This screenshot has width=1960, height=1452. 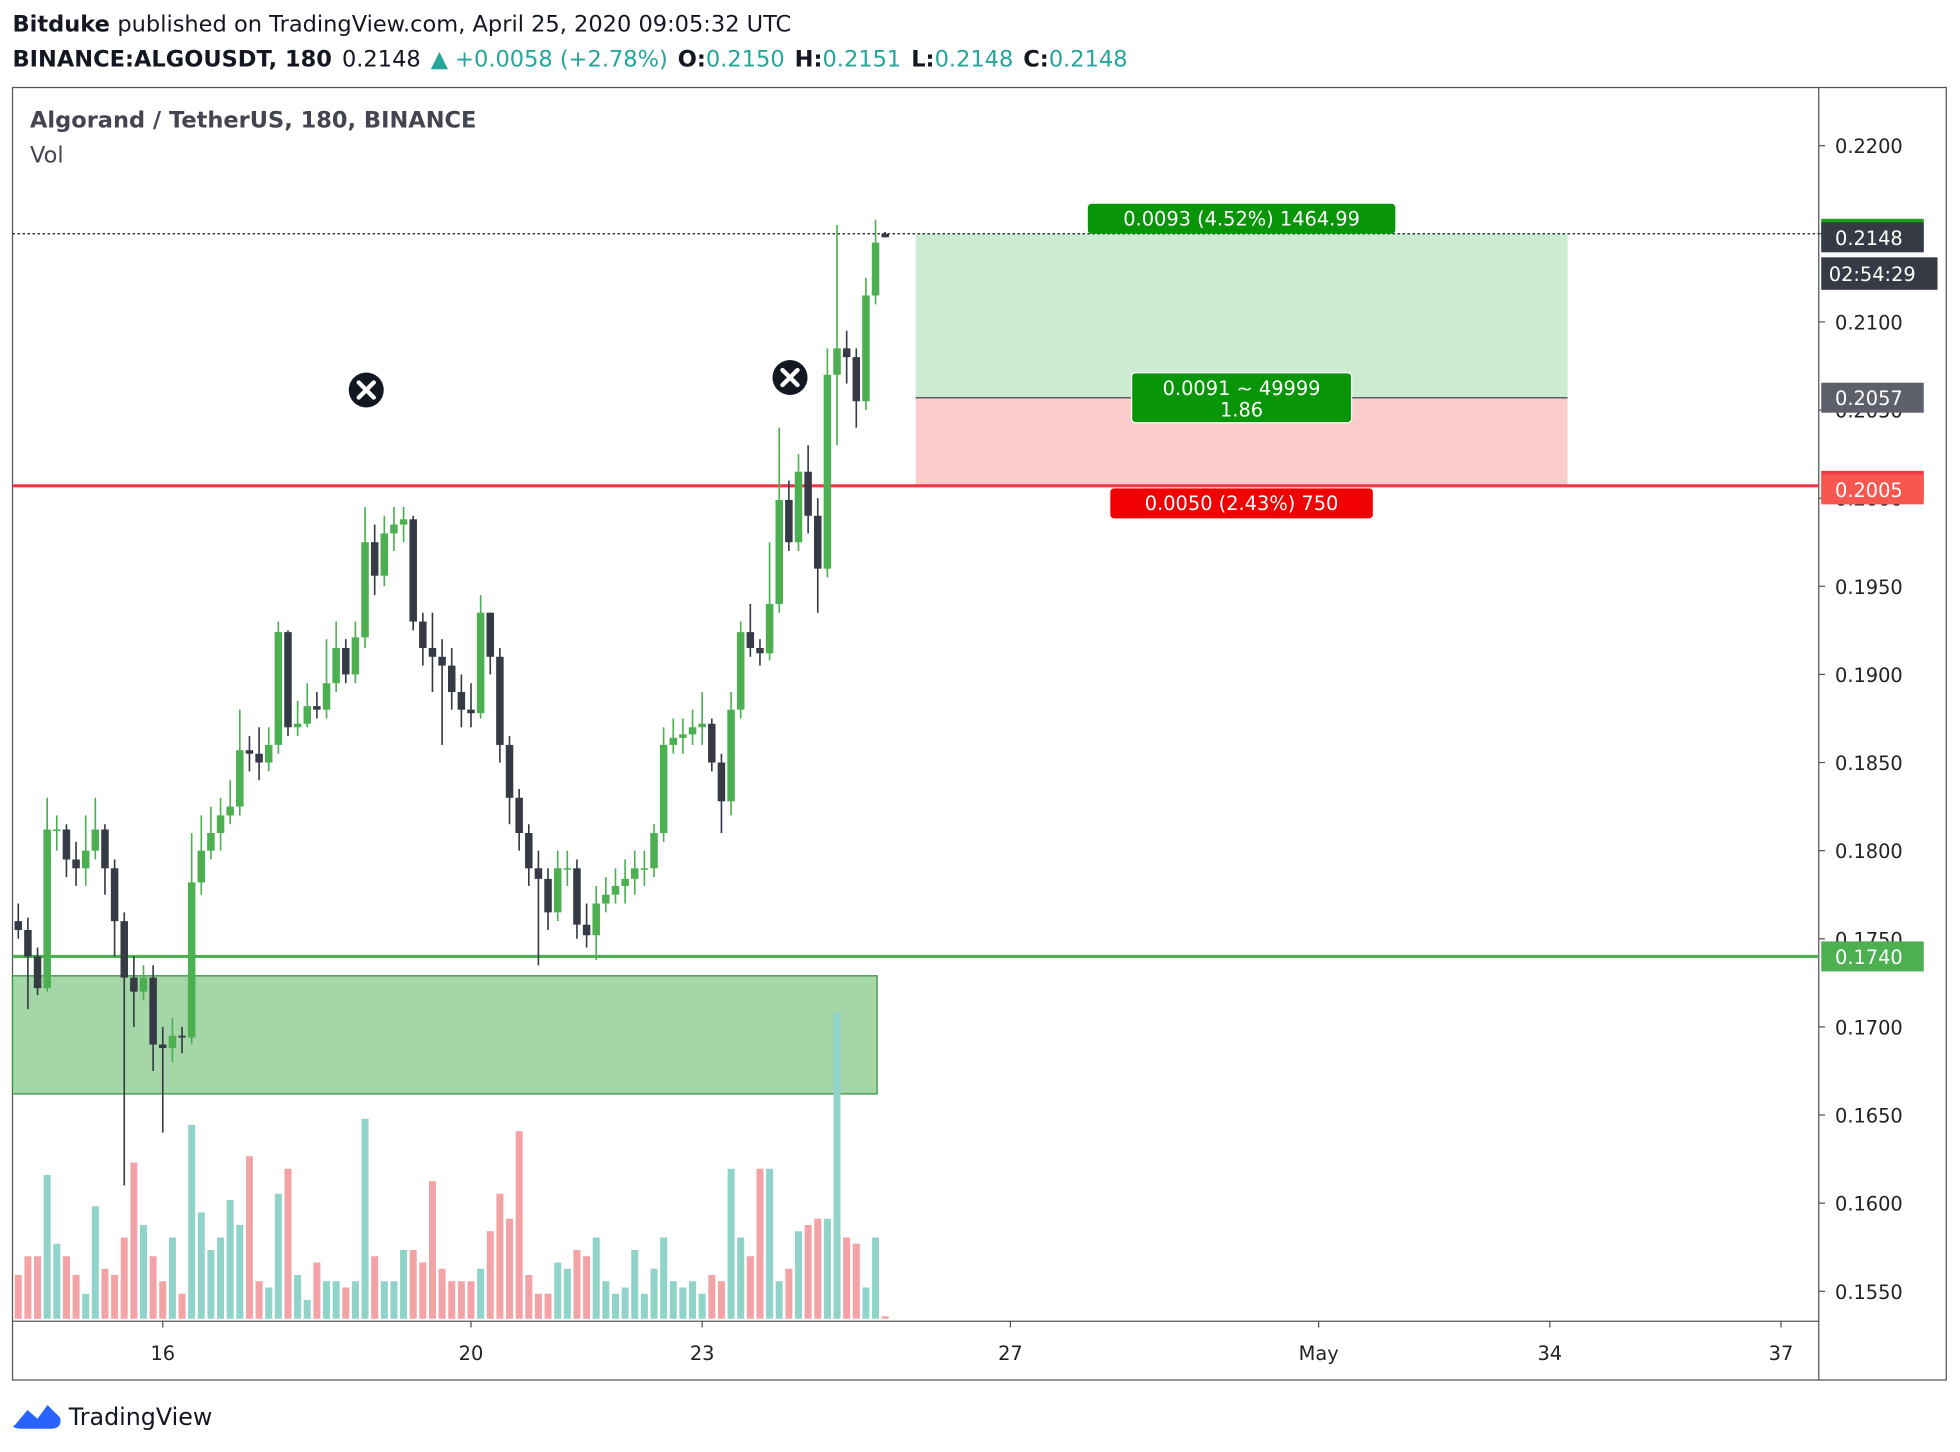 What do you see at coordinates (1869, 763) in the screenshot?
I see `y-tick-label: 0.1850` at bounding box center [1869, 763].